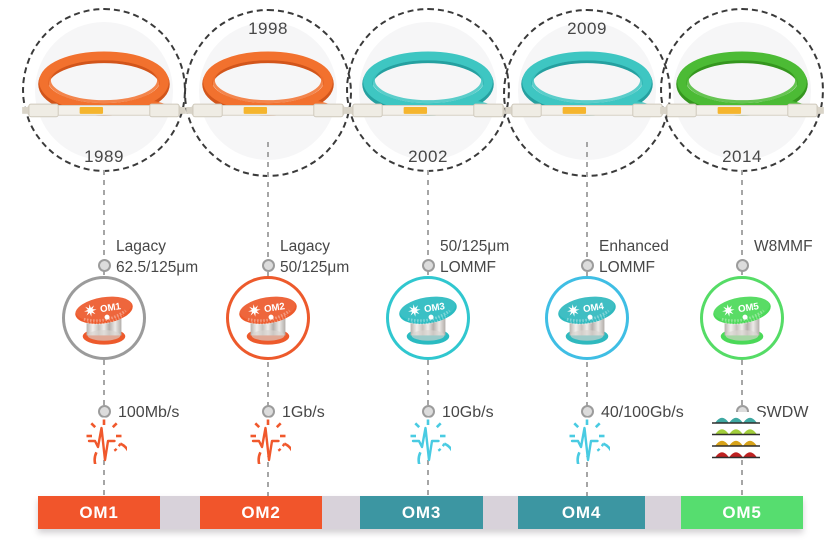 Image resolution: width=838 pixels, height=540 pixels. I want to click on speed-label: 40/100Gb/s, so click(642, 412).